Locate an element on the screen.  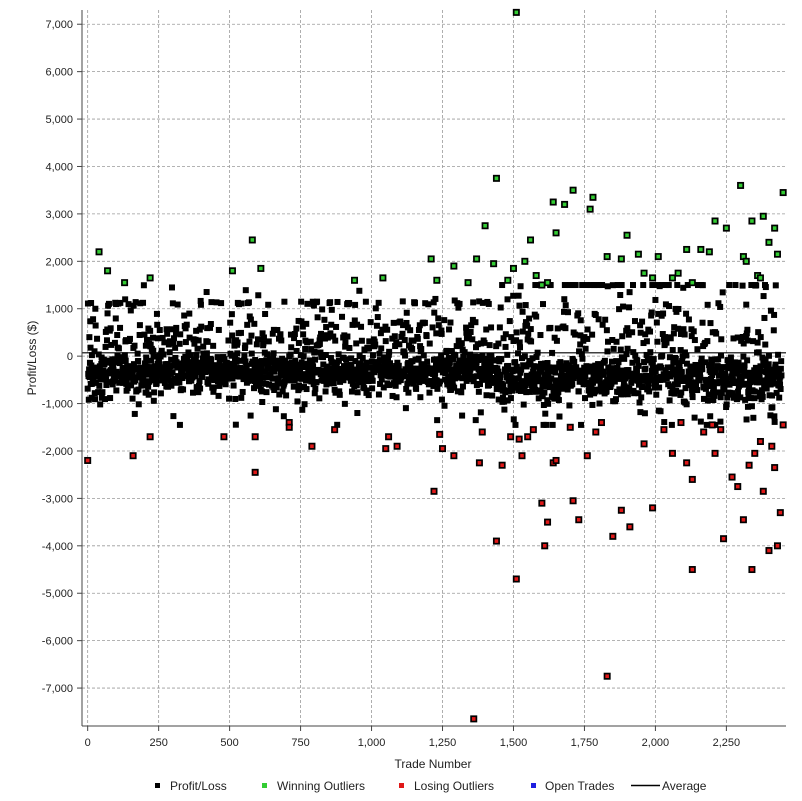
x-tick-label: 1,750 is located at coordinates (585, 743).